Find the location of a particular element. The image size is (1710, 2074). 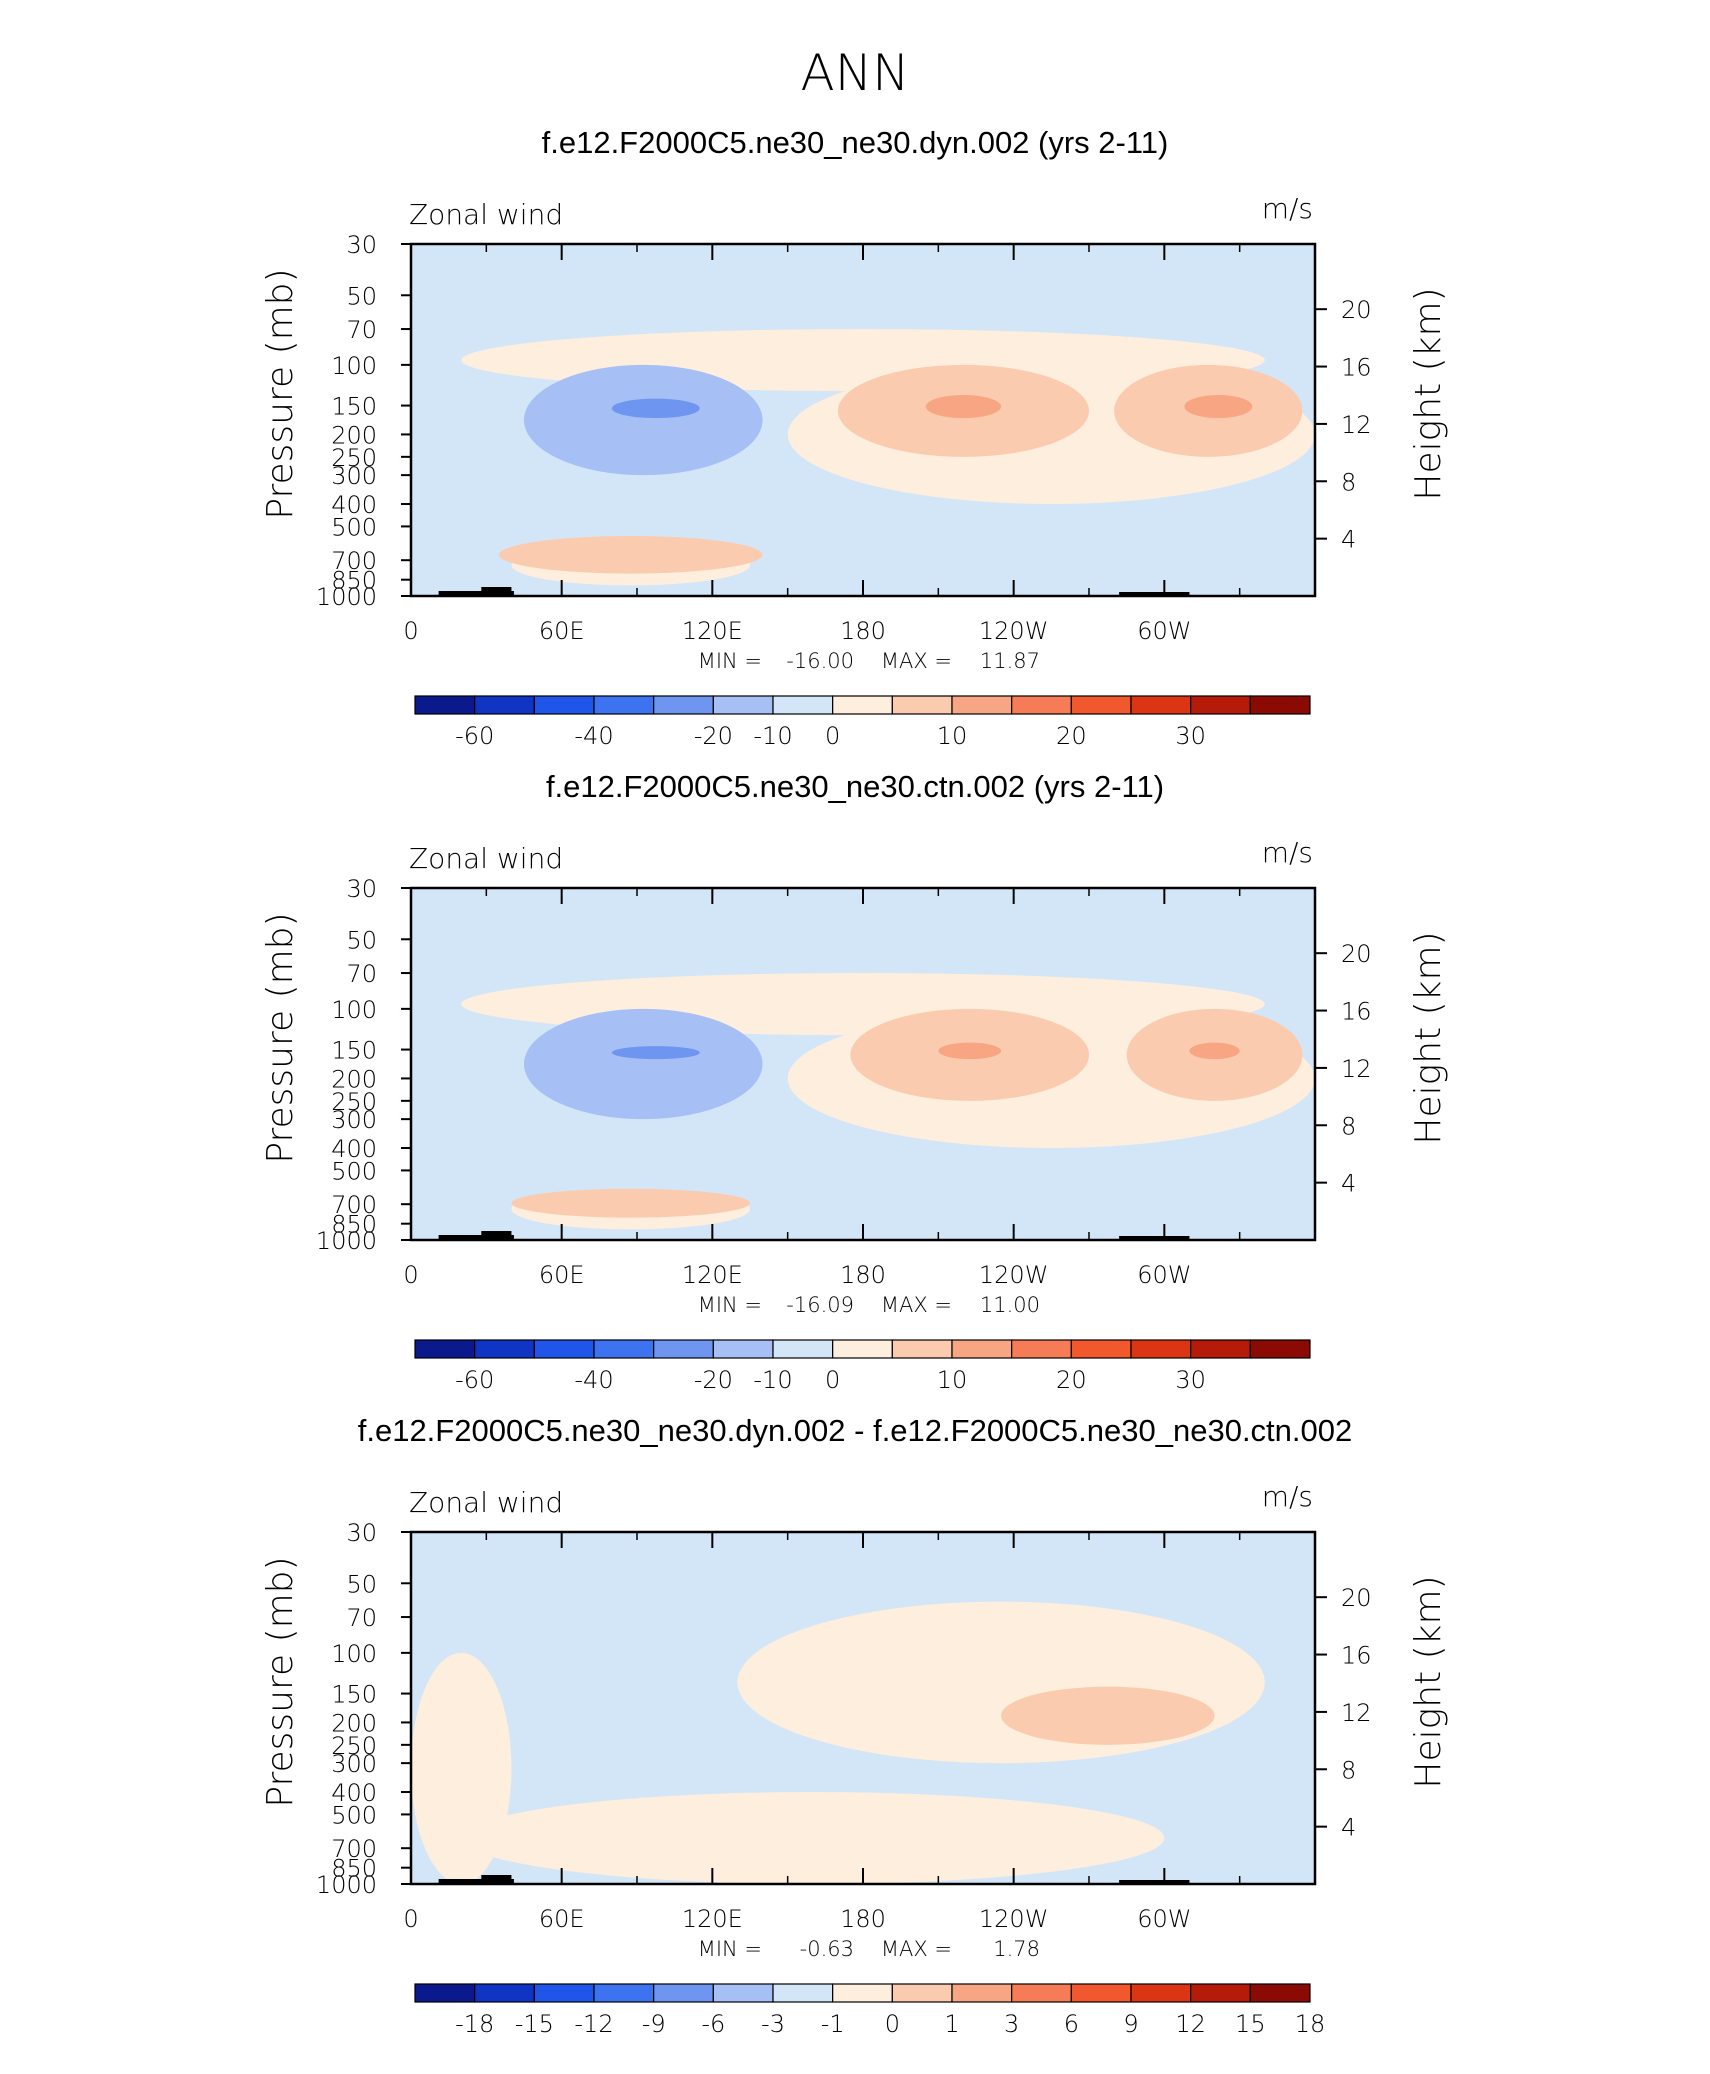

colorbar-label: 20 is located at coordinates (1071, 736).